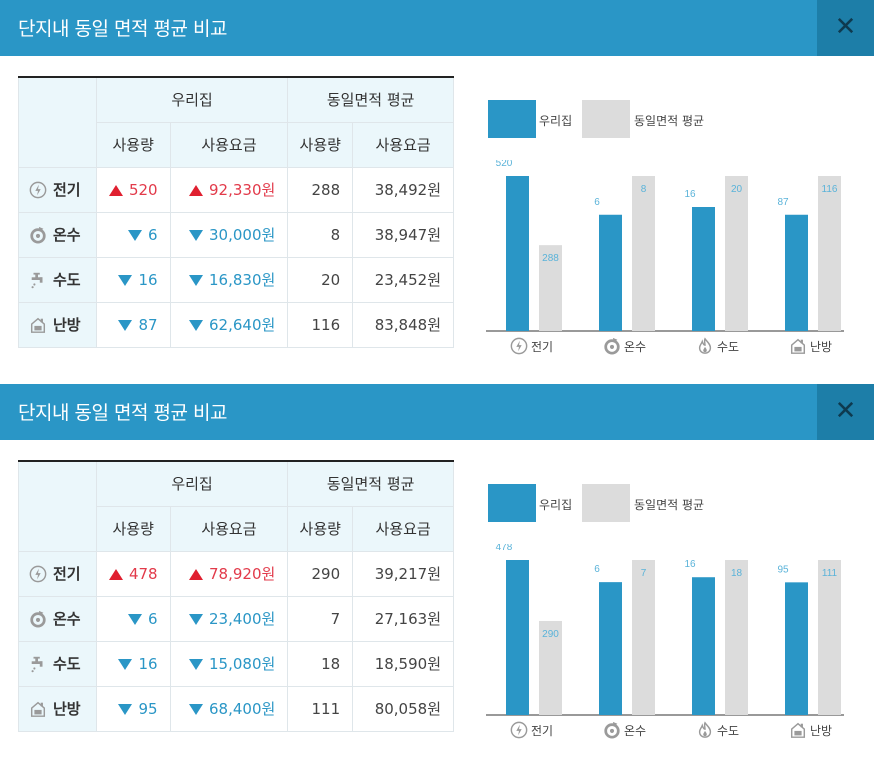 Image resolution: width=874 pixels, height=768 pixels. Describe the element at coordinates (556, 505) in the screenshot. I see `legend-label-ours: 우리집` at that location.